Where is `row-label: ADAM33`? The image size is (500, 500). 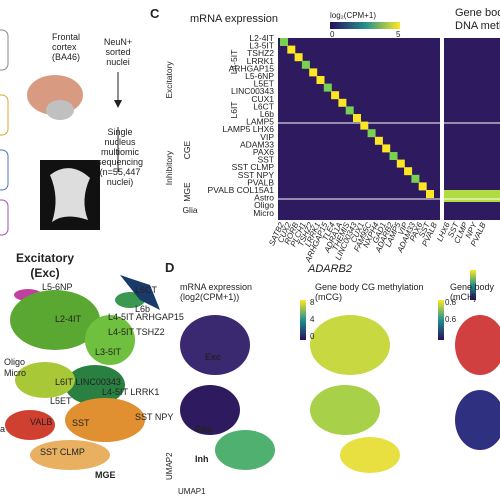 row-label: ADAM33 is located at coordinates (257, 144).